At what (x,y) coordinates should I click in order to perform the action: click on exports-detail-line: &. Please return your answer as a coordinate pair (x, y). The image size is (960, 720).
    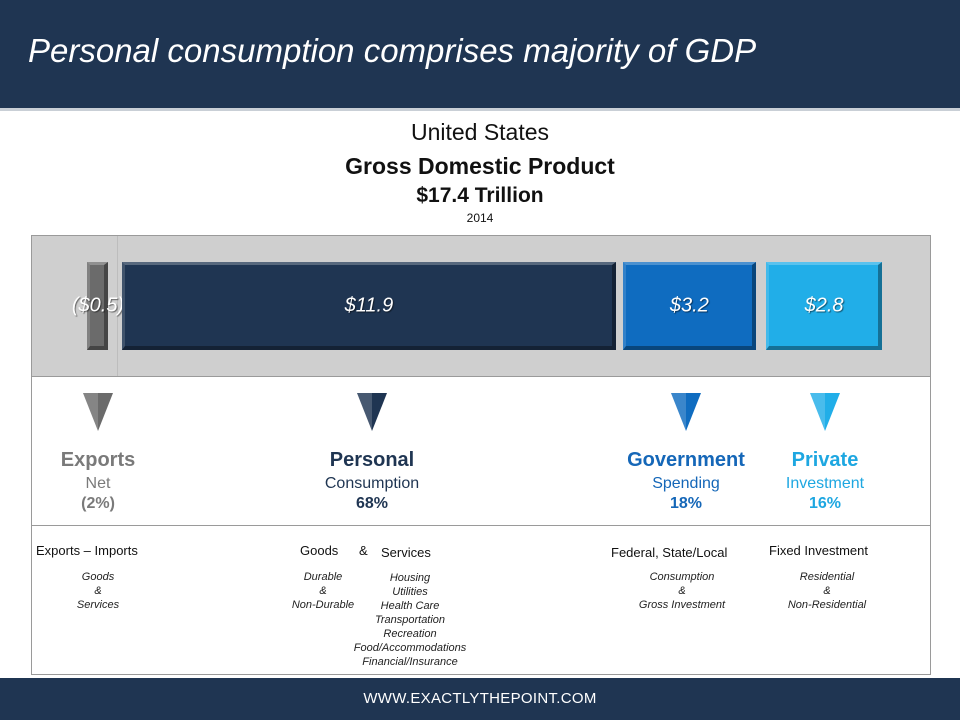
    Looking at the image, I should click on (98, 591).